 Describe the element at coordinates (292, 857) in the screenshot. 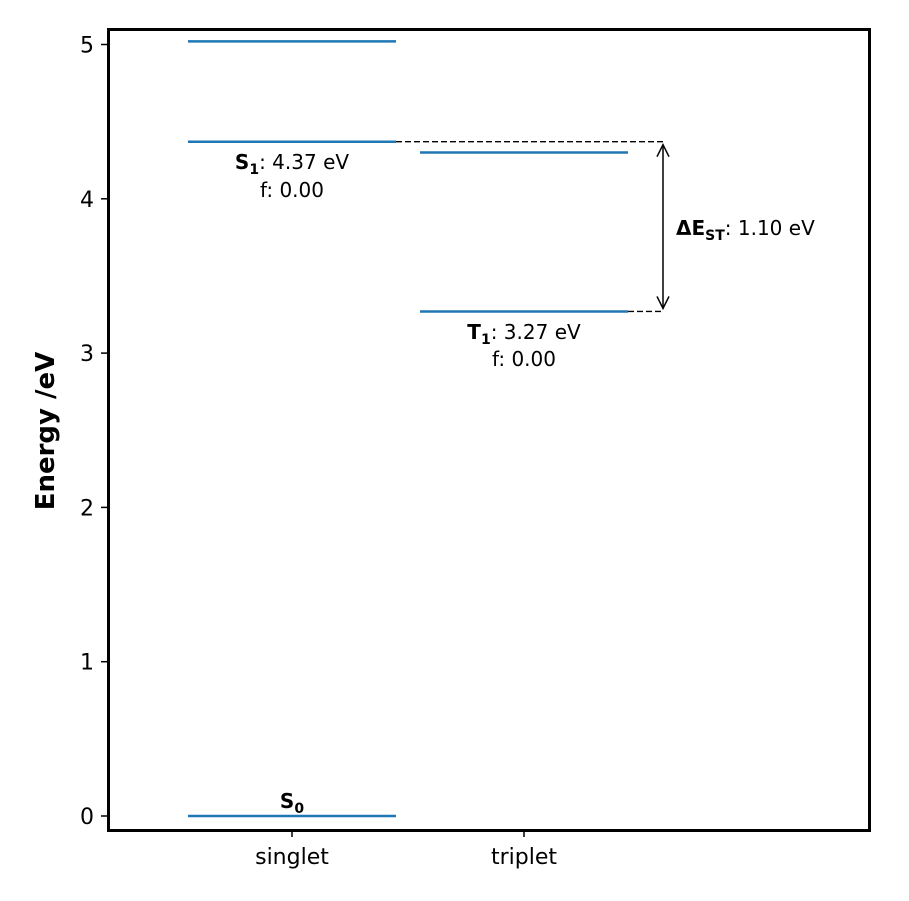

I see `x-tick-label: singlet` at that location.